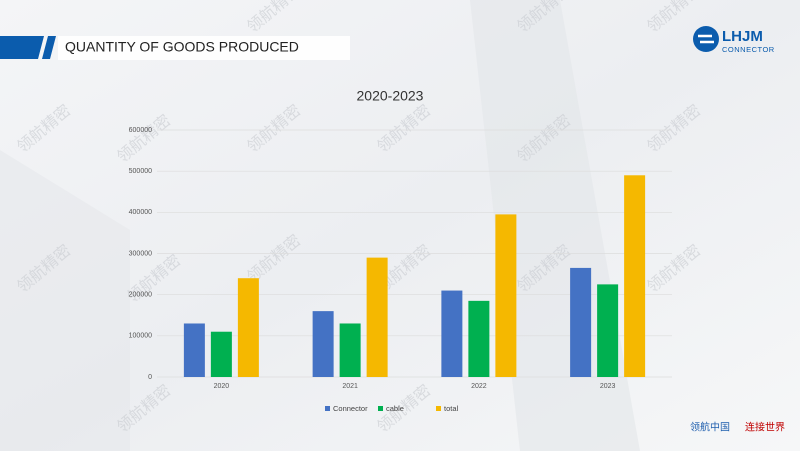 This screenshot has height=451, width=800. Describe the element at coordinates (451, 408) in the screenshot. I see `legend-label: total` at that location.